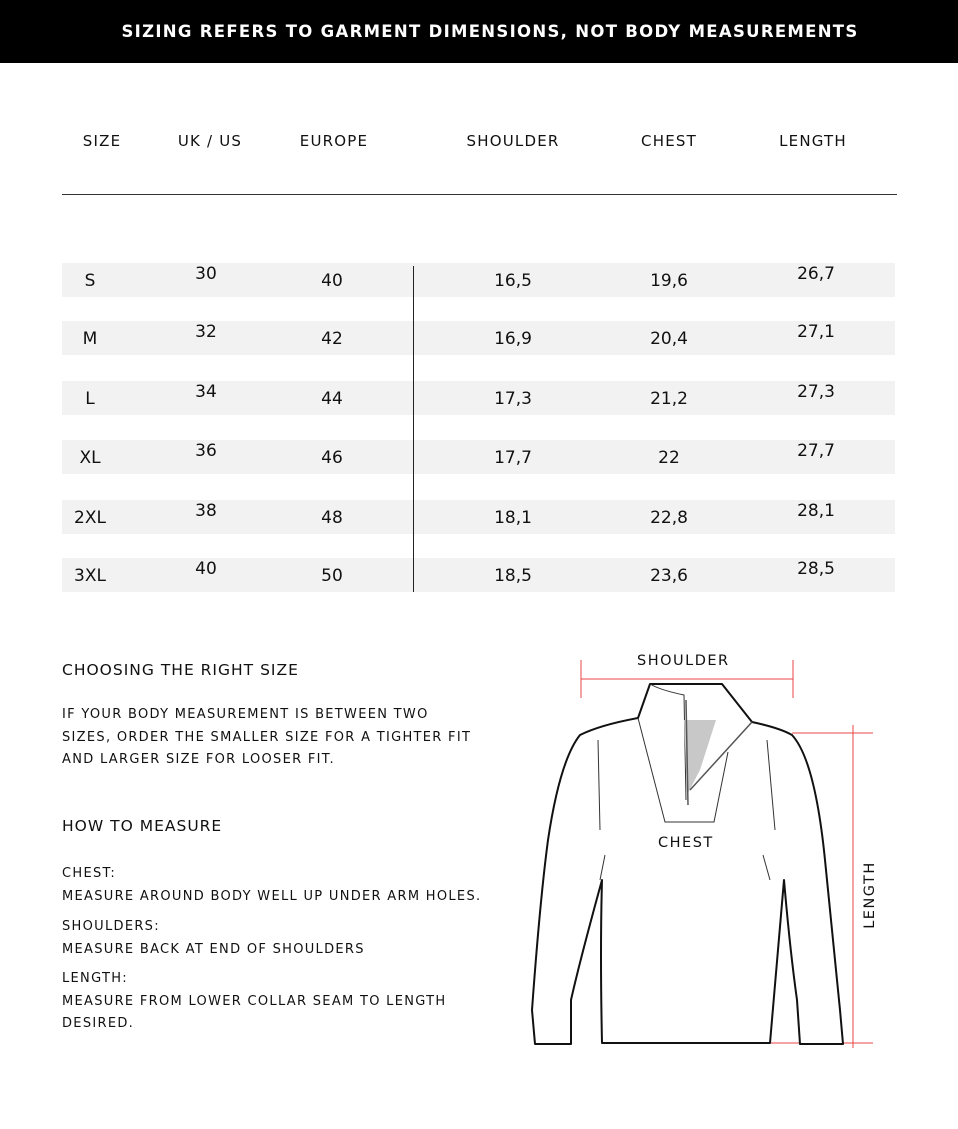 Image resolution: width=958 pixels, height=1129 pixels. Describe the element at coordinates (90, 458) in the screenshot. I see `table-cell: XL` at that location.